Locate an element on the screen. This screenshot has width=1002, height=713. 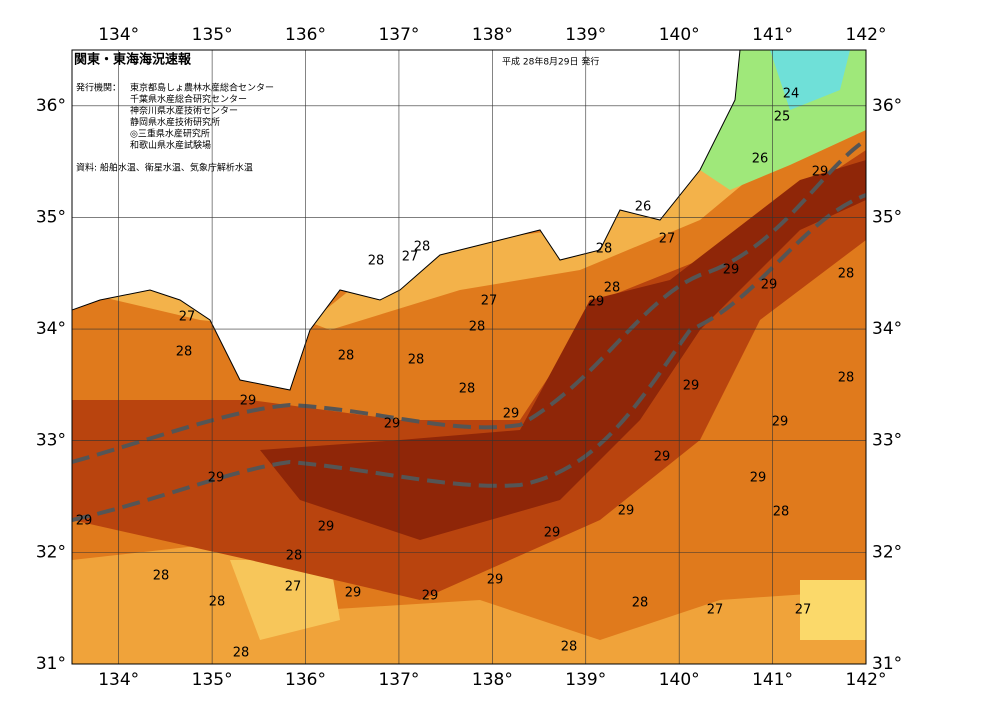
title: 関東・東海海況速報 is located at coordinates (133, 60).